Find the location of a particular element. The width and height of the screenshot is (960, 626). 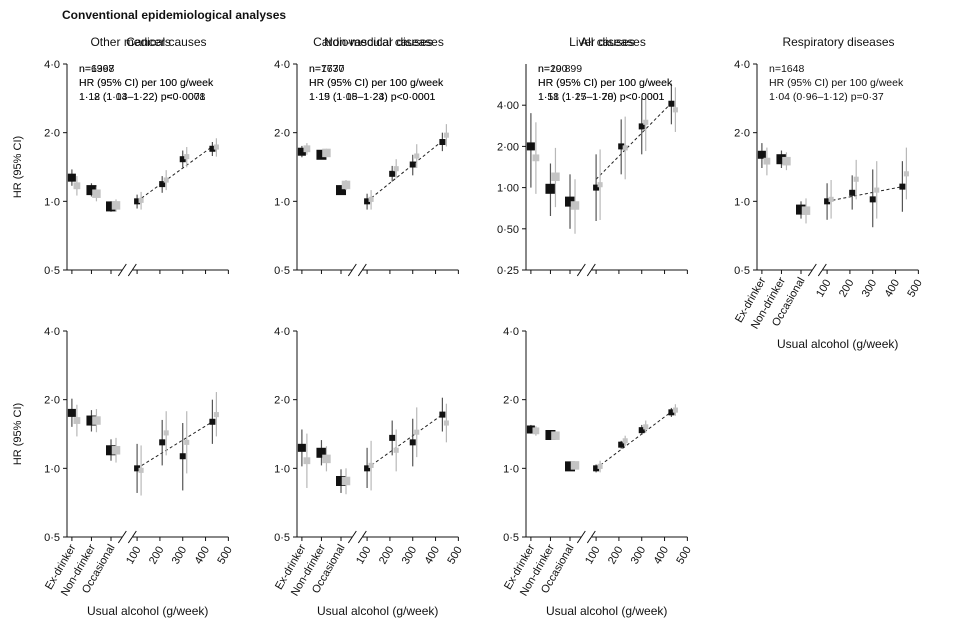

panel-title: Liver diseases is located at coordinates (607, 42).